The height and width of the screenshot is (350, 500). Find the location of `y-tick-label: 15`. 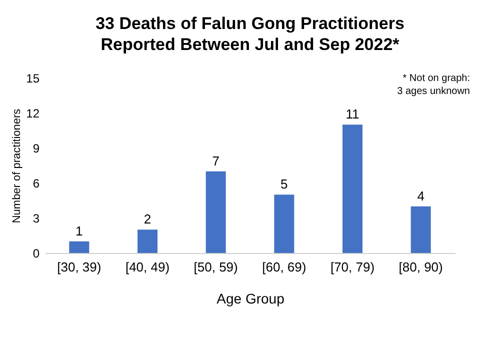

y-tick-label: 15 is located at coordinates (33, 79).